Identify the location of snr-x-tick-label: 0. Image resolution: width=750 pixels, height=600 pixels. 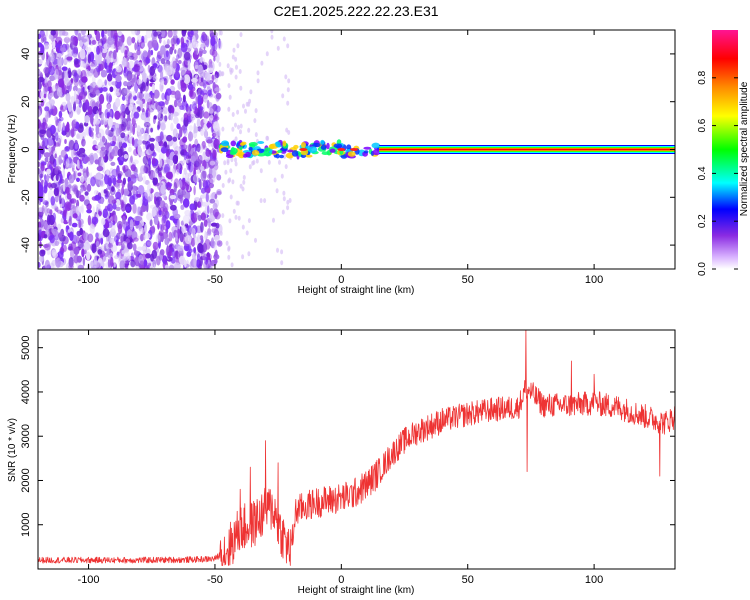
(341, 580).